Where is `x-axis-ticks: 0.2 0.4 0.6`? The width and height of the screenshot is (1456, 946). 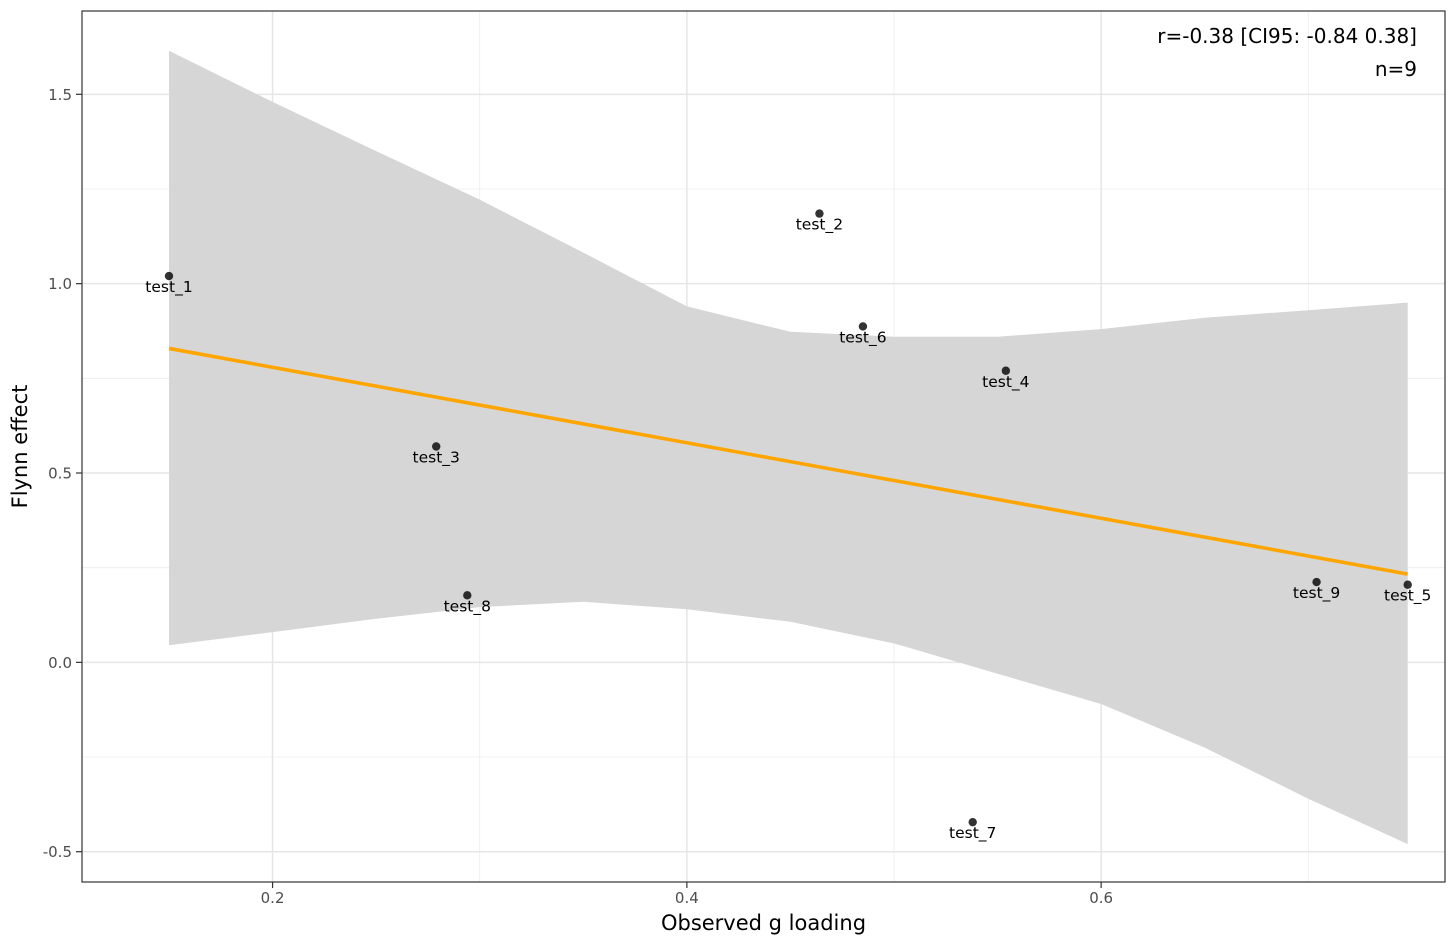 x-axis-ticks: 0.2 0.4 0.6 is located at coordinates (687, 894).